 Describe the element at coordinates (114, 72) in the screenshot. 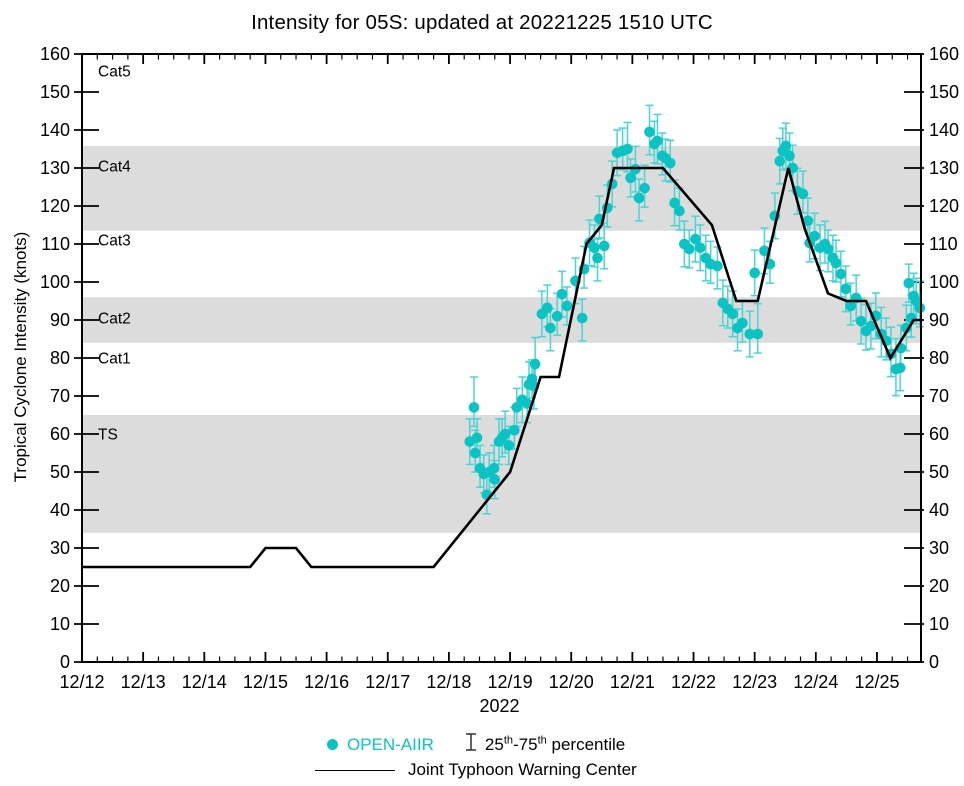

I see `category-label-cat5: Cat5` at that location.